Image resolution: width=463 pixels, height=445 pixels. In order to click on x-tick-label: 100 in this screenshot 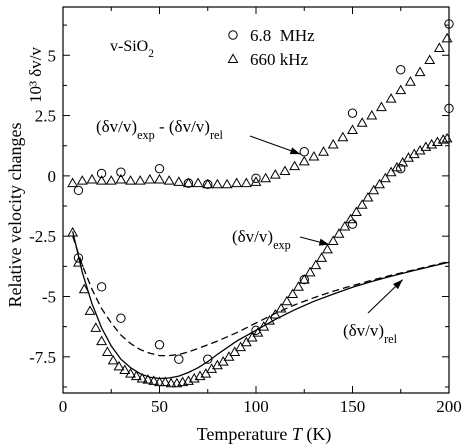, I will do `click(256, 406)`.